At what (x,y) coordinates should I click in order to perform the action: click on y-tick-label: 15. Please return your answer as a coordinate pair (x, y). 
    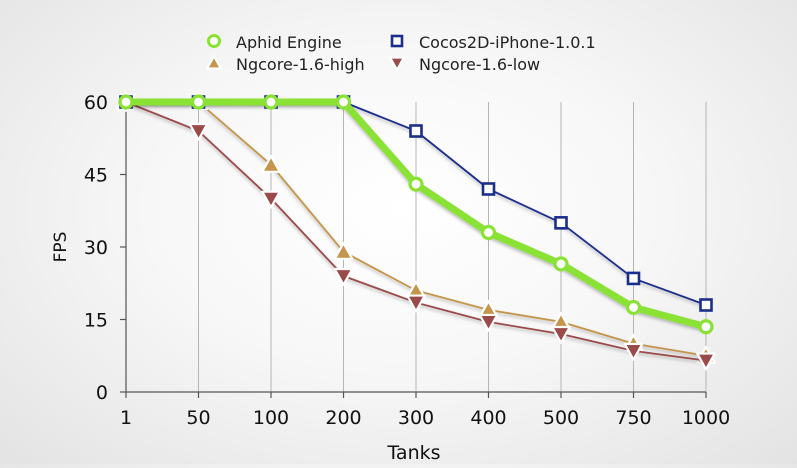
    Looking at the image, I should click on (96, 321).